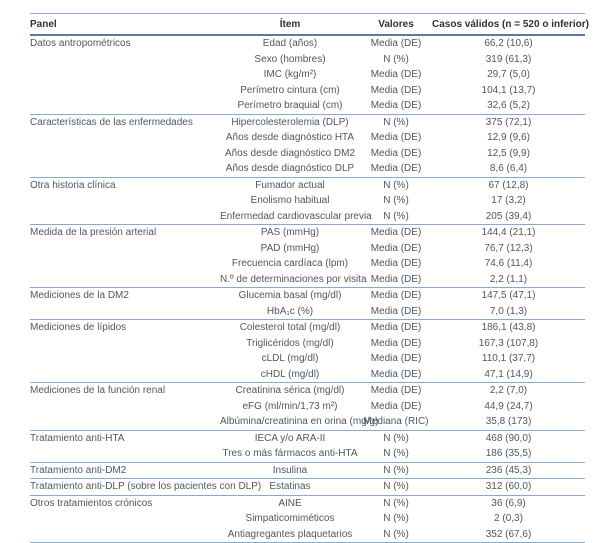  I want to click on valores-cell: Mediana (RIC), so click(396, 421).